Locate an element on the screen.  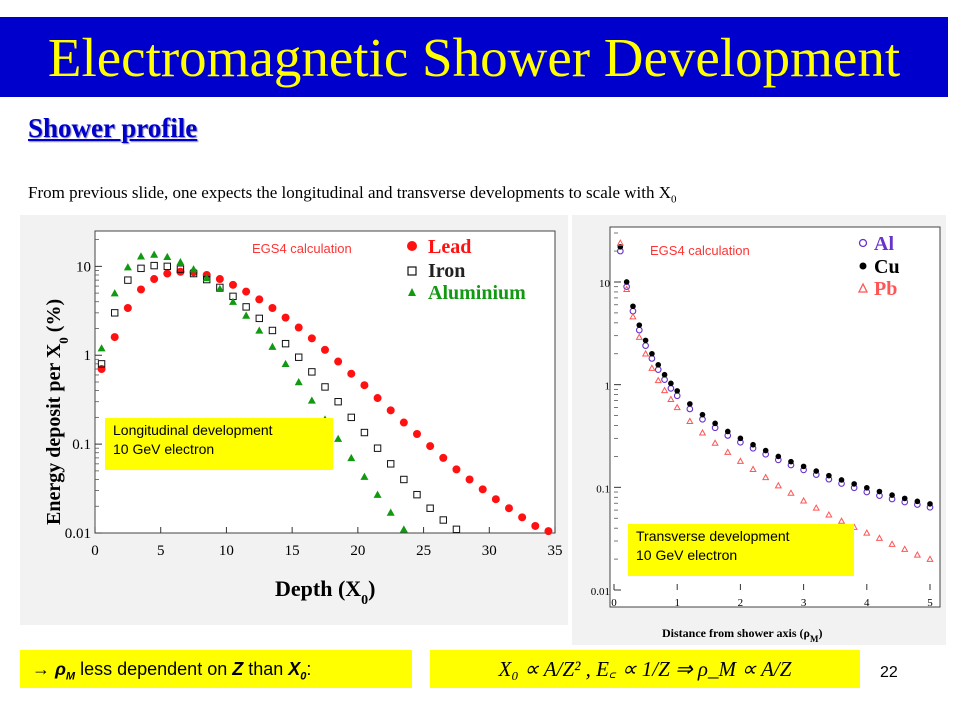
x-tick-label: 0 is located at coordinates (95, 551).